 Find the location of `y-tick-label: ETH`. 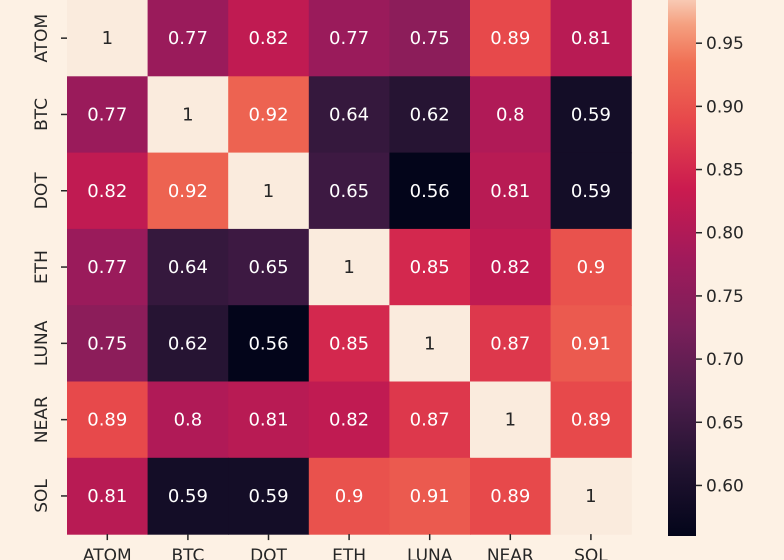

y-tick-label: ETH is located at coordinates (42, 267).